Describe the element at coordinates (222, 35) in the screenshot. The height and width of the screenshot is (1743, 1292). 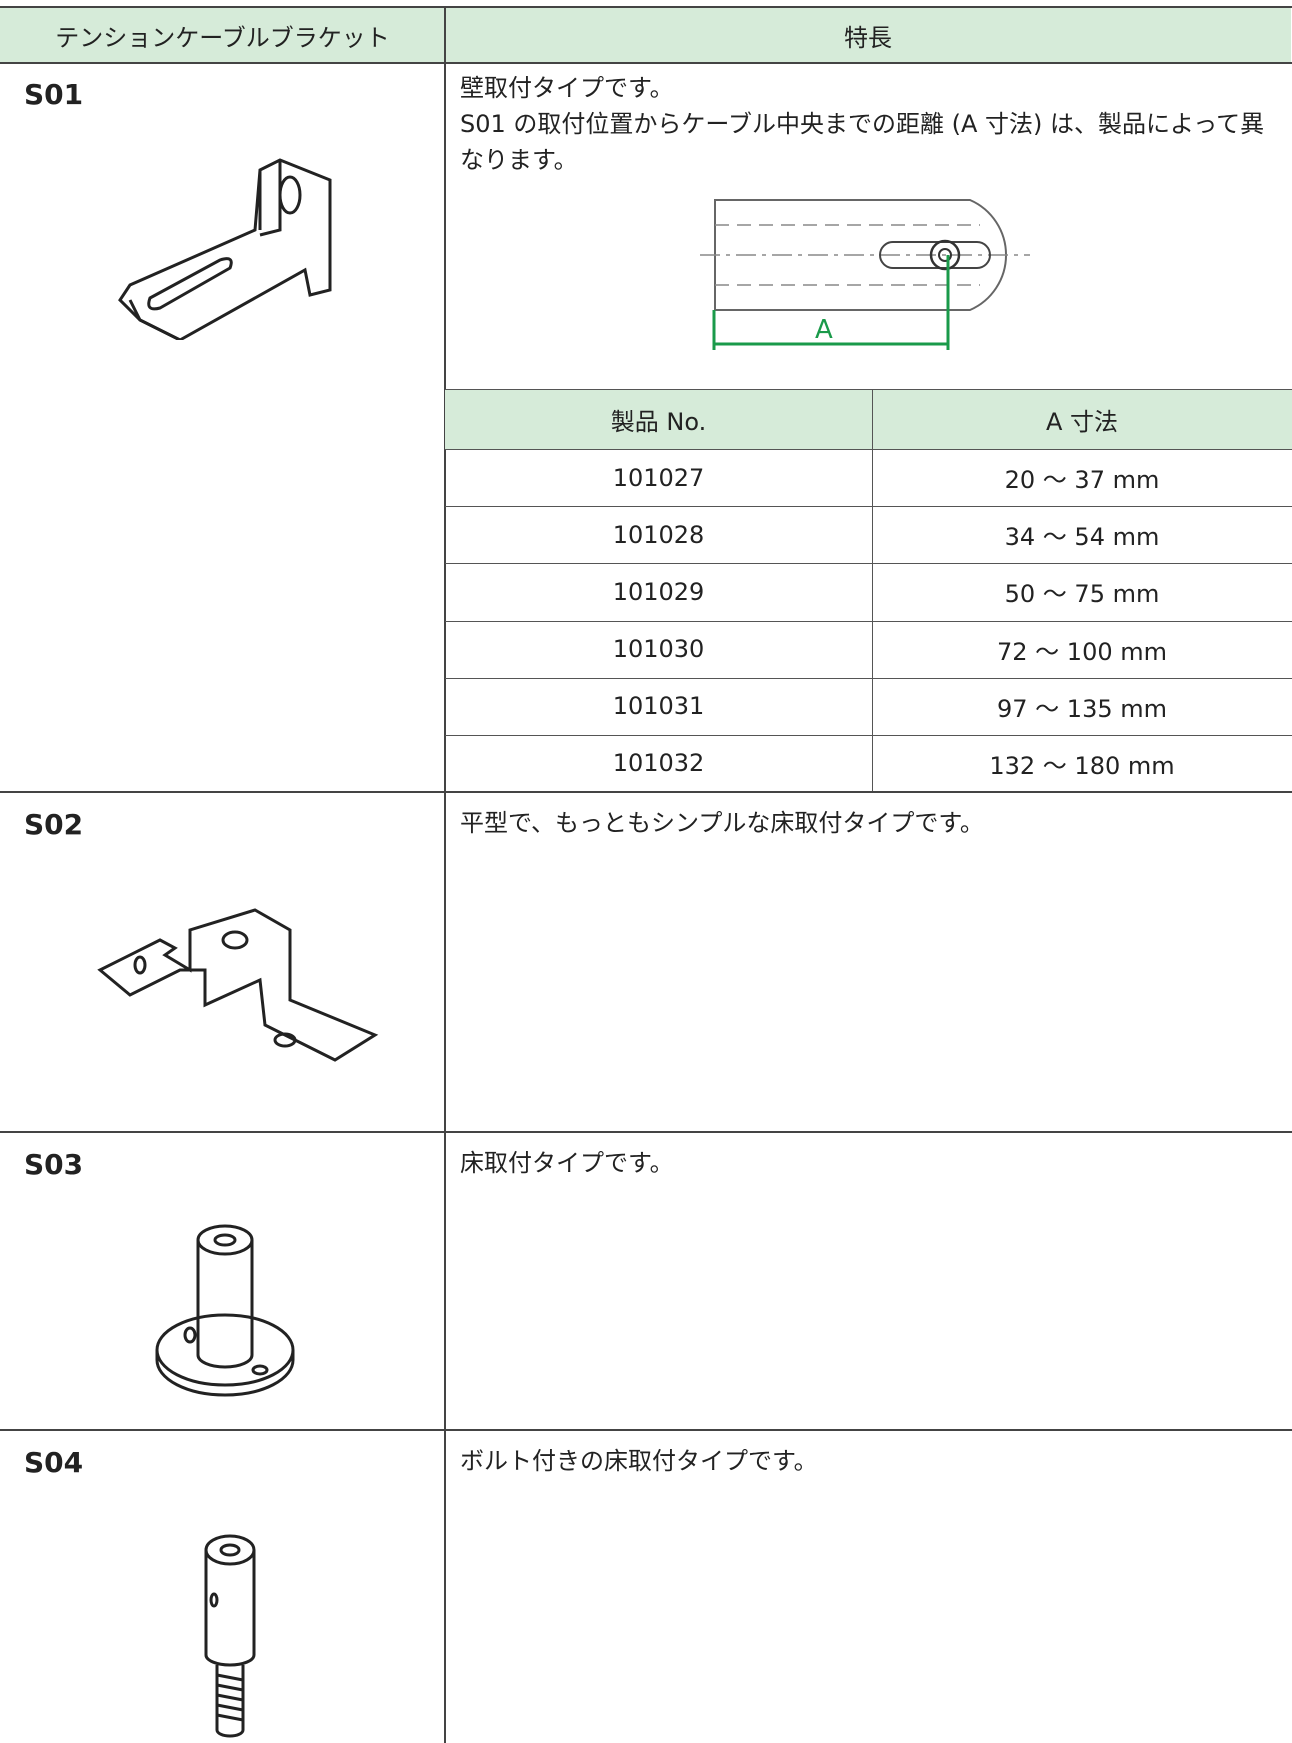
I see `header-cell: テンションケーブルブラケット` at that location.